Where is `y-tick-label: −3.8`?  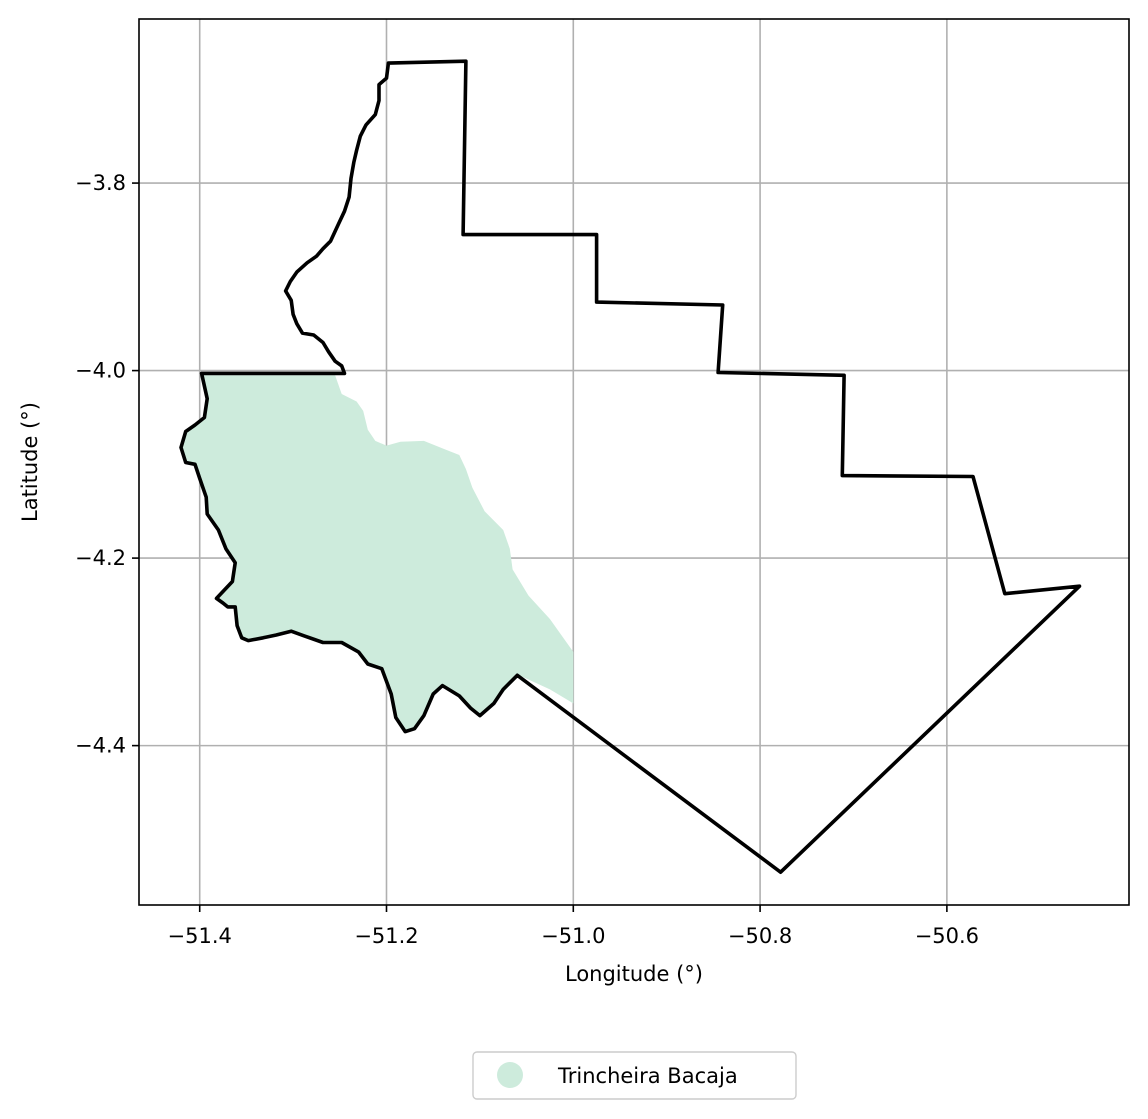
y-tick-label: −3.8 is located at coordinates (100, 183).